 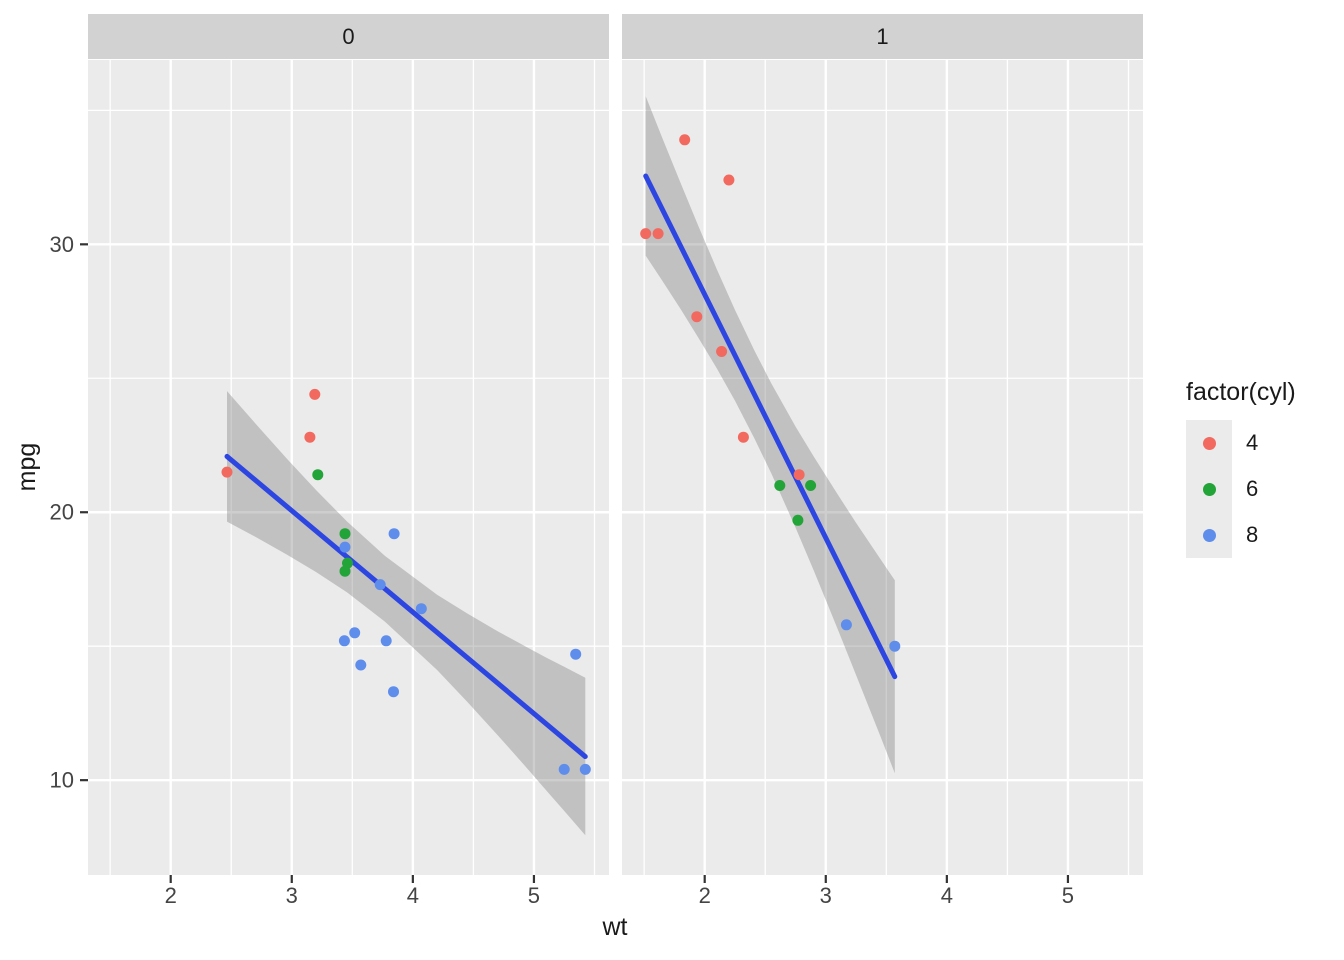 What do you see at coordinates (615, 927) in the screenshot?
I see `x-axis-title: wt` at bounding box center [615, 927].